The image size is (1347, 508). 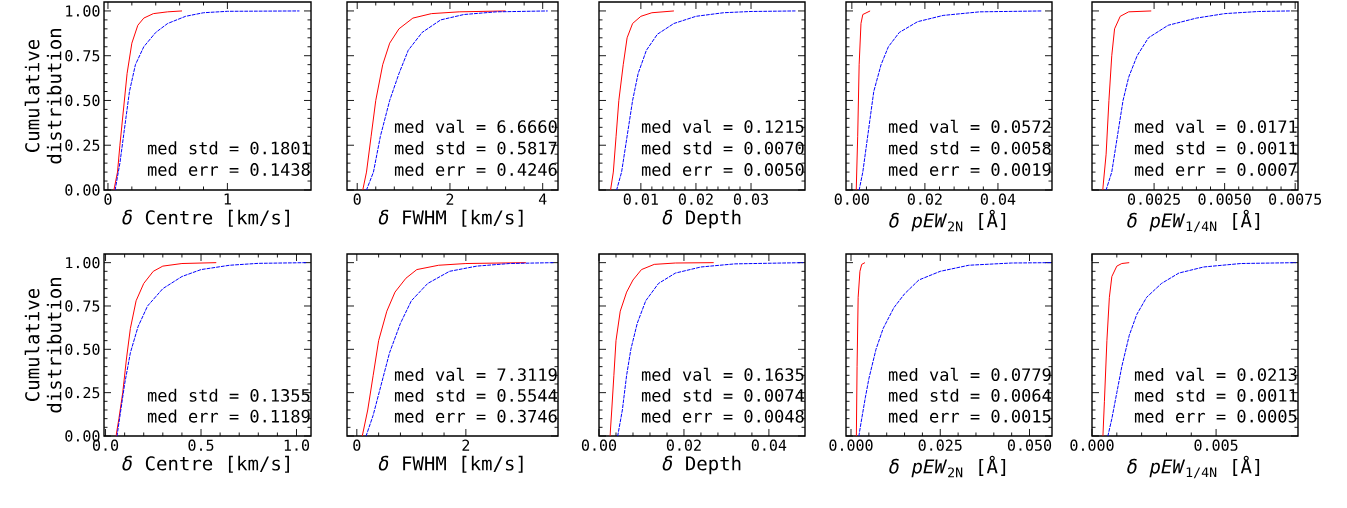 I want to click on x-tick-label: 0.01, so click(x=640, y=199).